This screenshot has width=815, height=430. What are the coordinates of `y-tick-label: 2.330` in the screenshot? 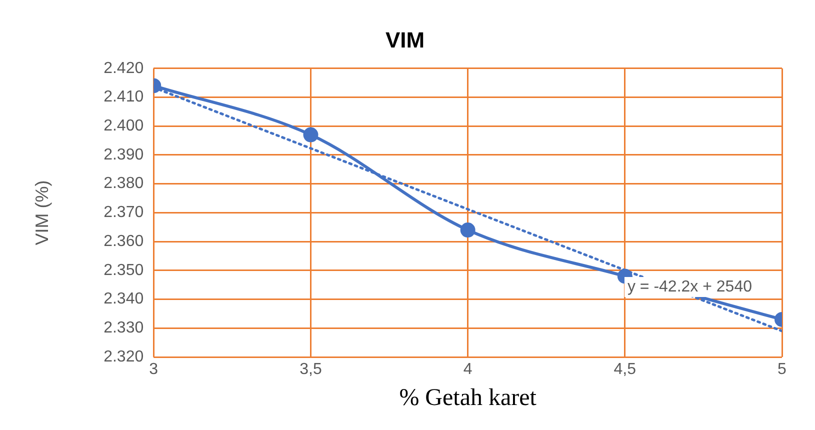 It's located at (124, 328).